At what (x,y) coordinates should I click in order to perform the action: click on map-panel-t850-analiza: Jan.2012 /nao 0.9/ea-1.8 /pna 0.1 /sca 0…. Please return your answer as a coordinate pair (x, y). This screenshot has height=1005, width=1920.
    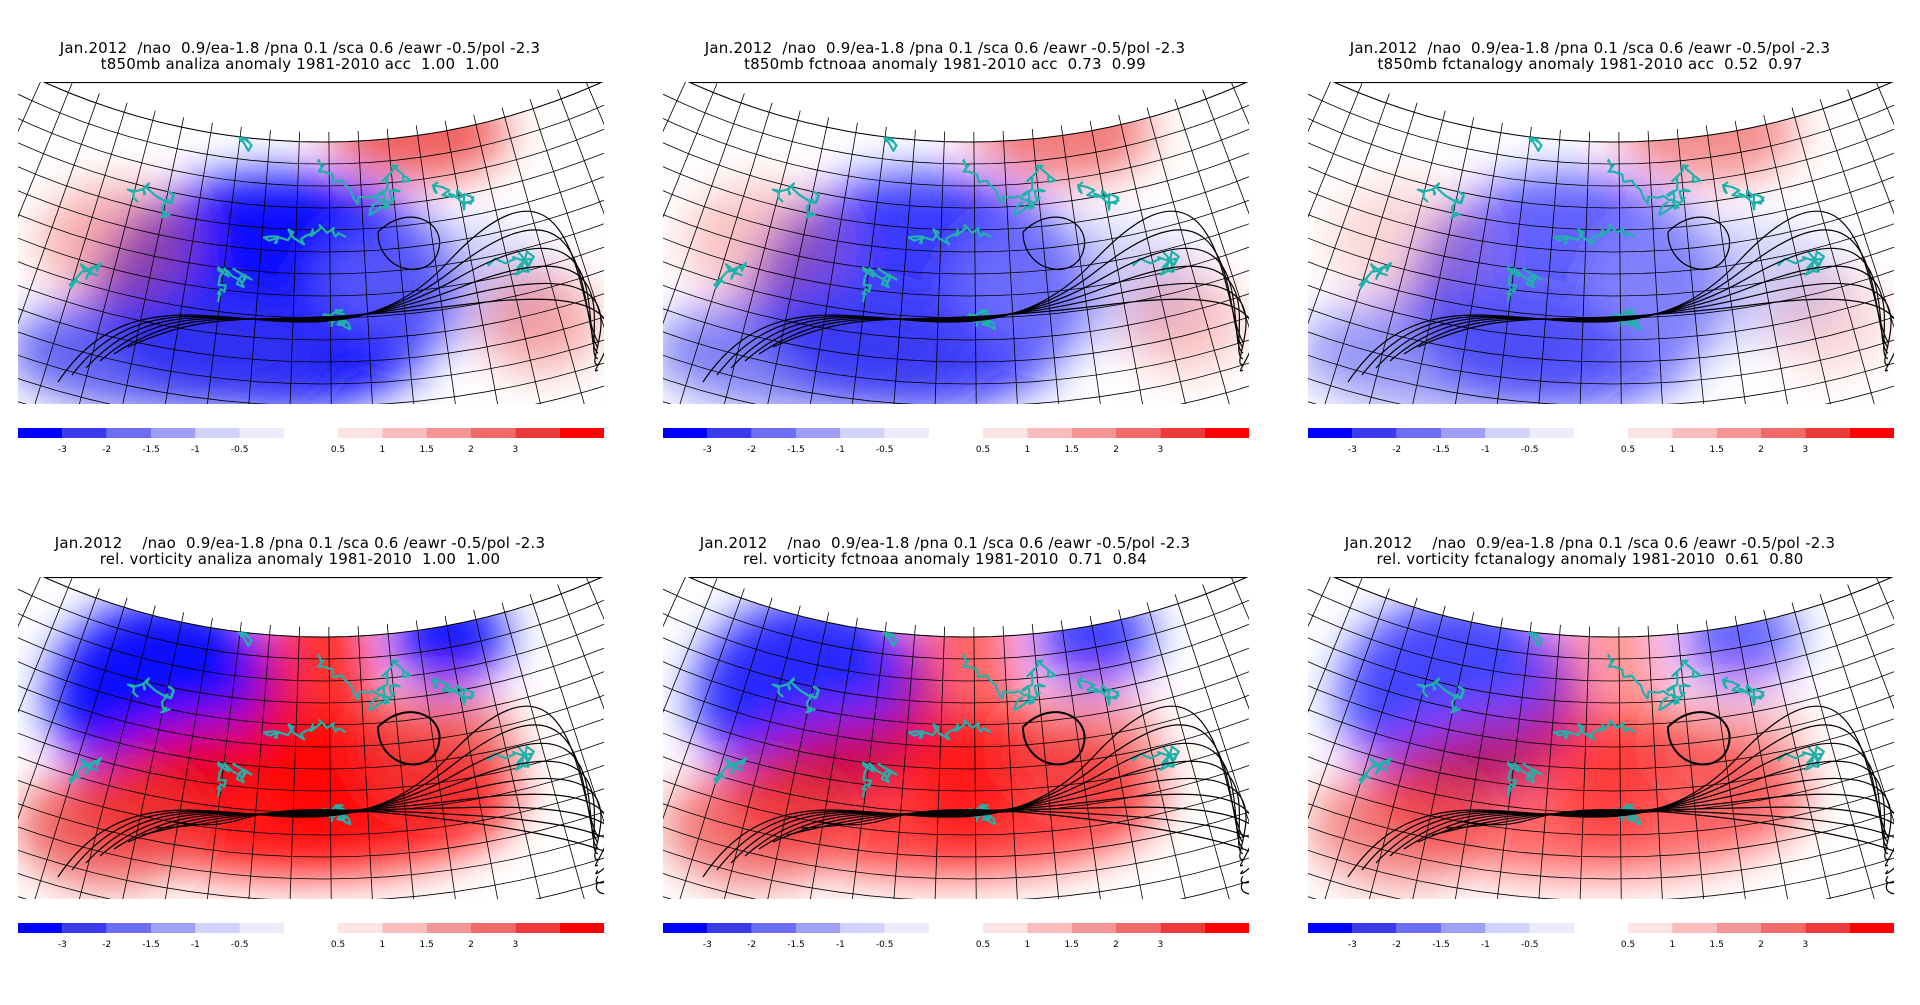
    Looking at the image, I should click on (300, 275).